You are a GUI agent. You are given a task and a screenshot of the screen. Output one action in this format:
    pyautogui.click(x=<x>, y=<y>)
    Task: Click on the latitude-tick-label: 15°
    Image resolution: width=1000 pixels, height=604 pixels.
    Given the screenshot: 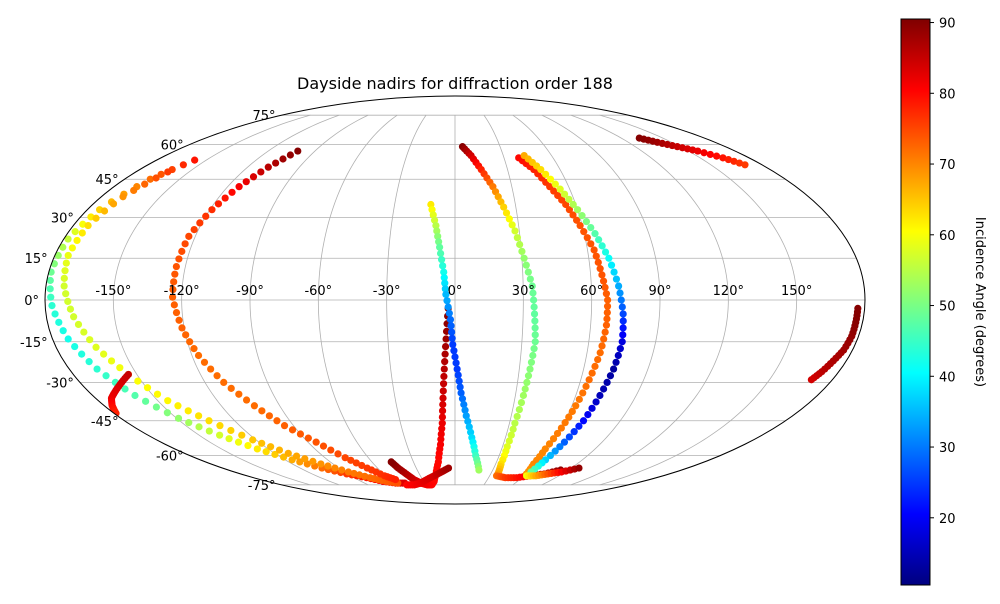 What is the action you would take?
    pyautogui.click(x=36, y=259)
    